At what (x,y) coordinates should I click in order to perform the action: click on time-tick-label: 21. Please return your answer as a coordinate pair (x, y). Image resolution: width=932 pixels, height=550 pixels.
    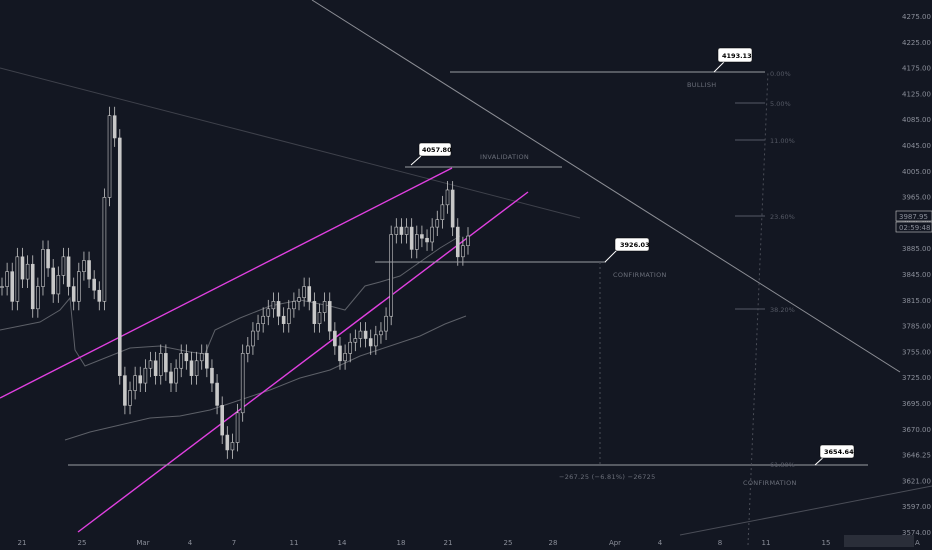
    Looking at the image, I should click on (22, 543).